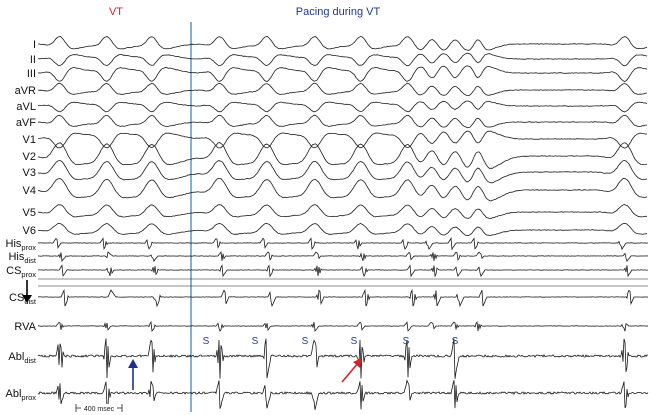 The width and height of the screenshot is (650, 415). I want to click on label-v1: V1, so click(29, 140).